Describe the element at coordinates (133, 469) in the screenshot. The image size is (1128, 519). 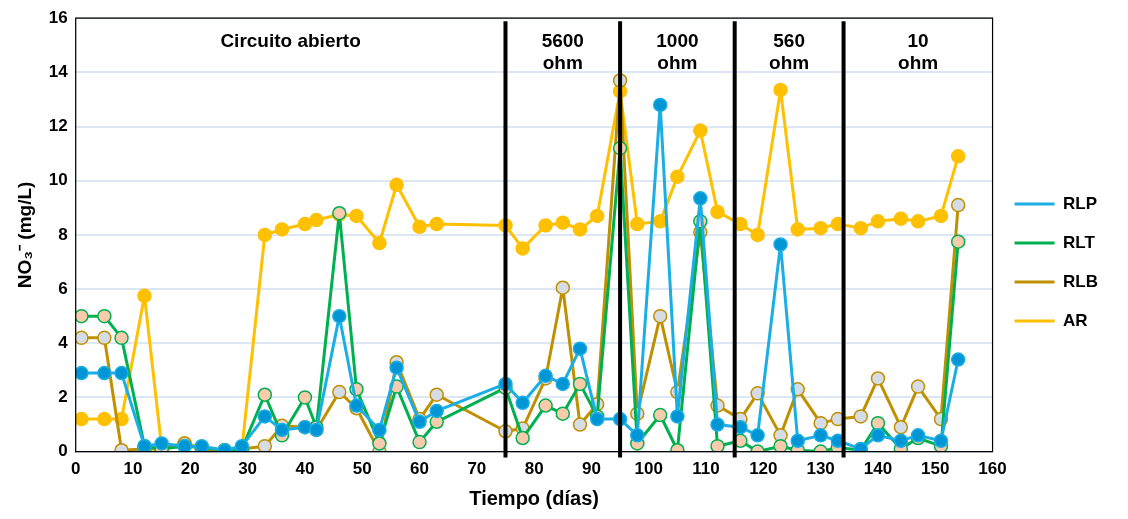
I see `x-tick-label: 10` at that location.